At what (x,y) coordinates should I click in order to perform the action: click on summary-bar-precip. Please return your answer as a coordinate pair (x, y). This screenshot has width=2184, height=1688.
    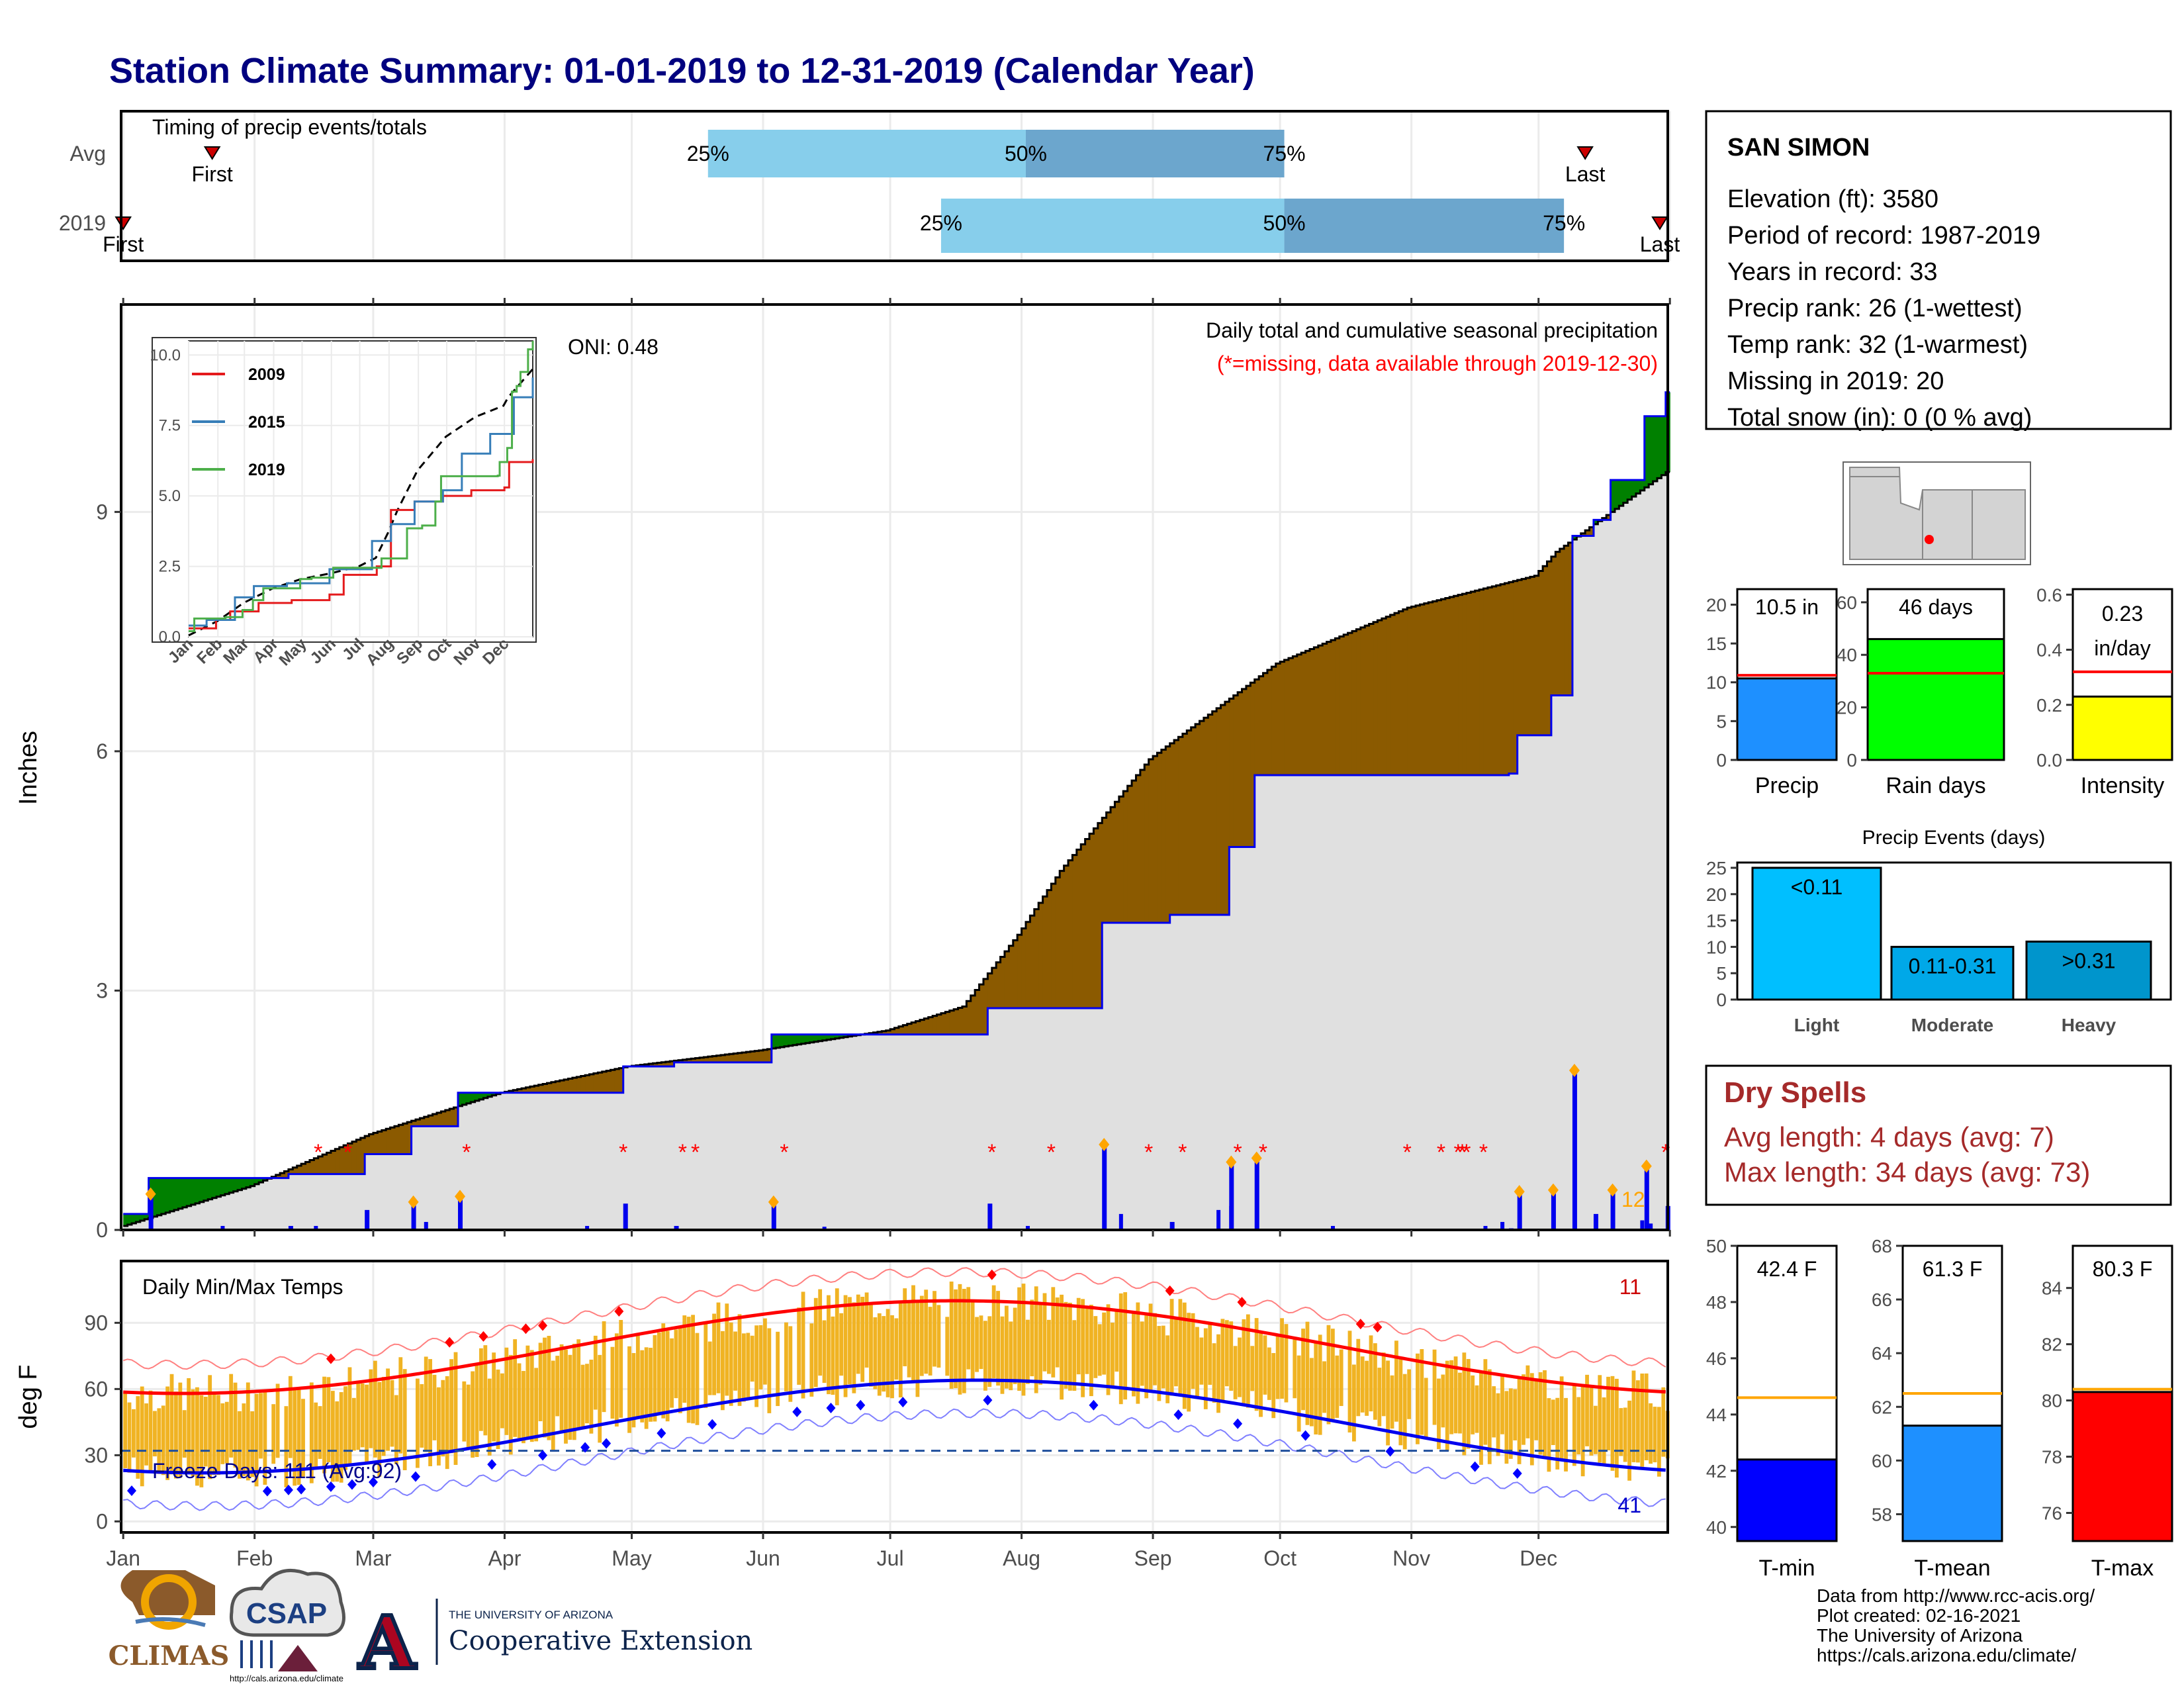
    Looking at the image, I should click on (1787, 719).